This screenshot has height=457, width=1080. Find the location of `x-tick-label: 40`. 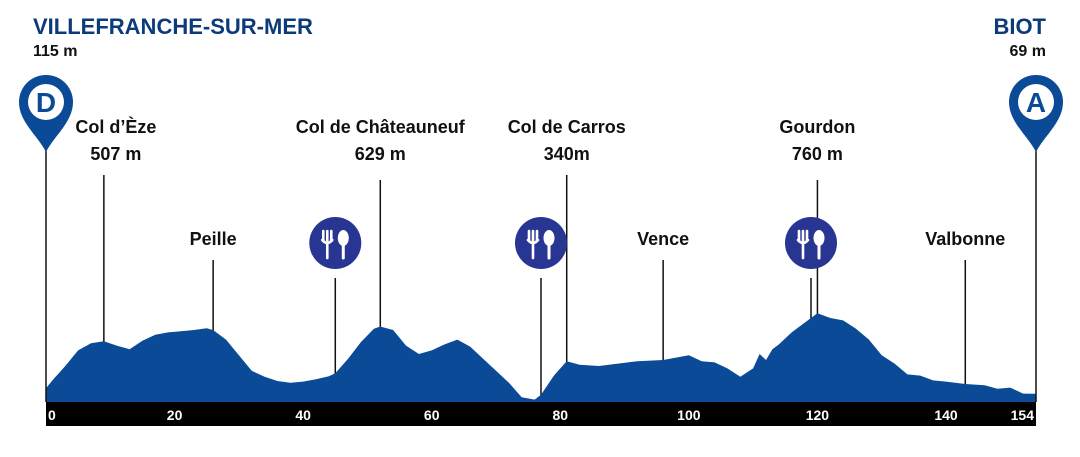

x-tick-label: 40 is located at coordinates (303, 415).